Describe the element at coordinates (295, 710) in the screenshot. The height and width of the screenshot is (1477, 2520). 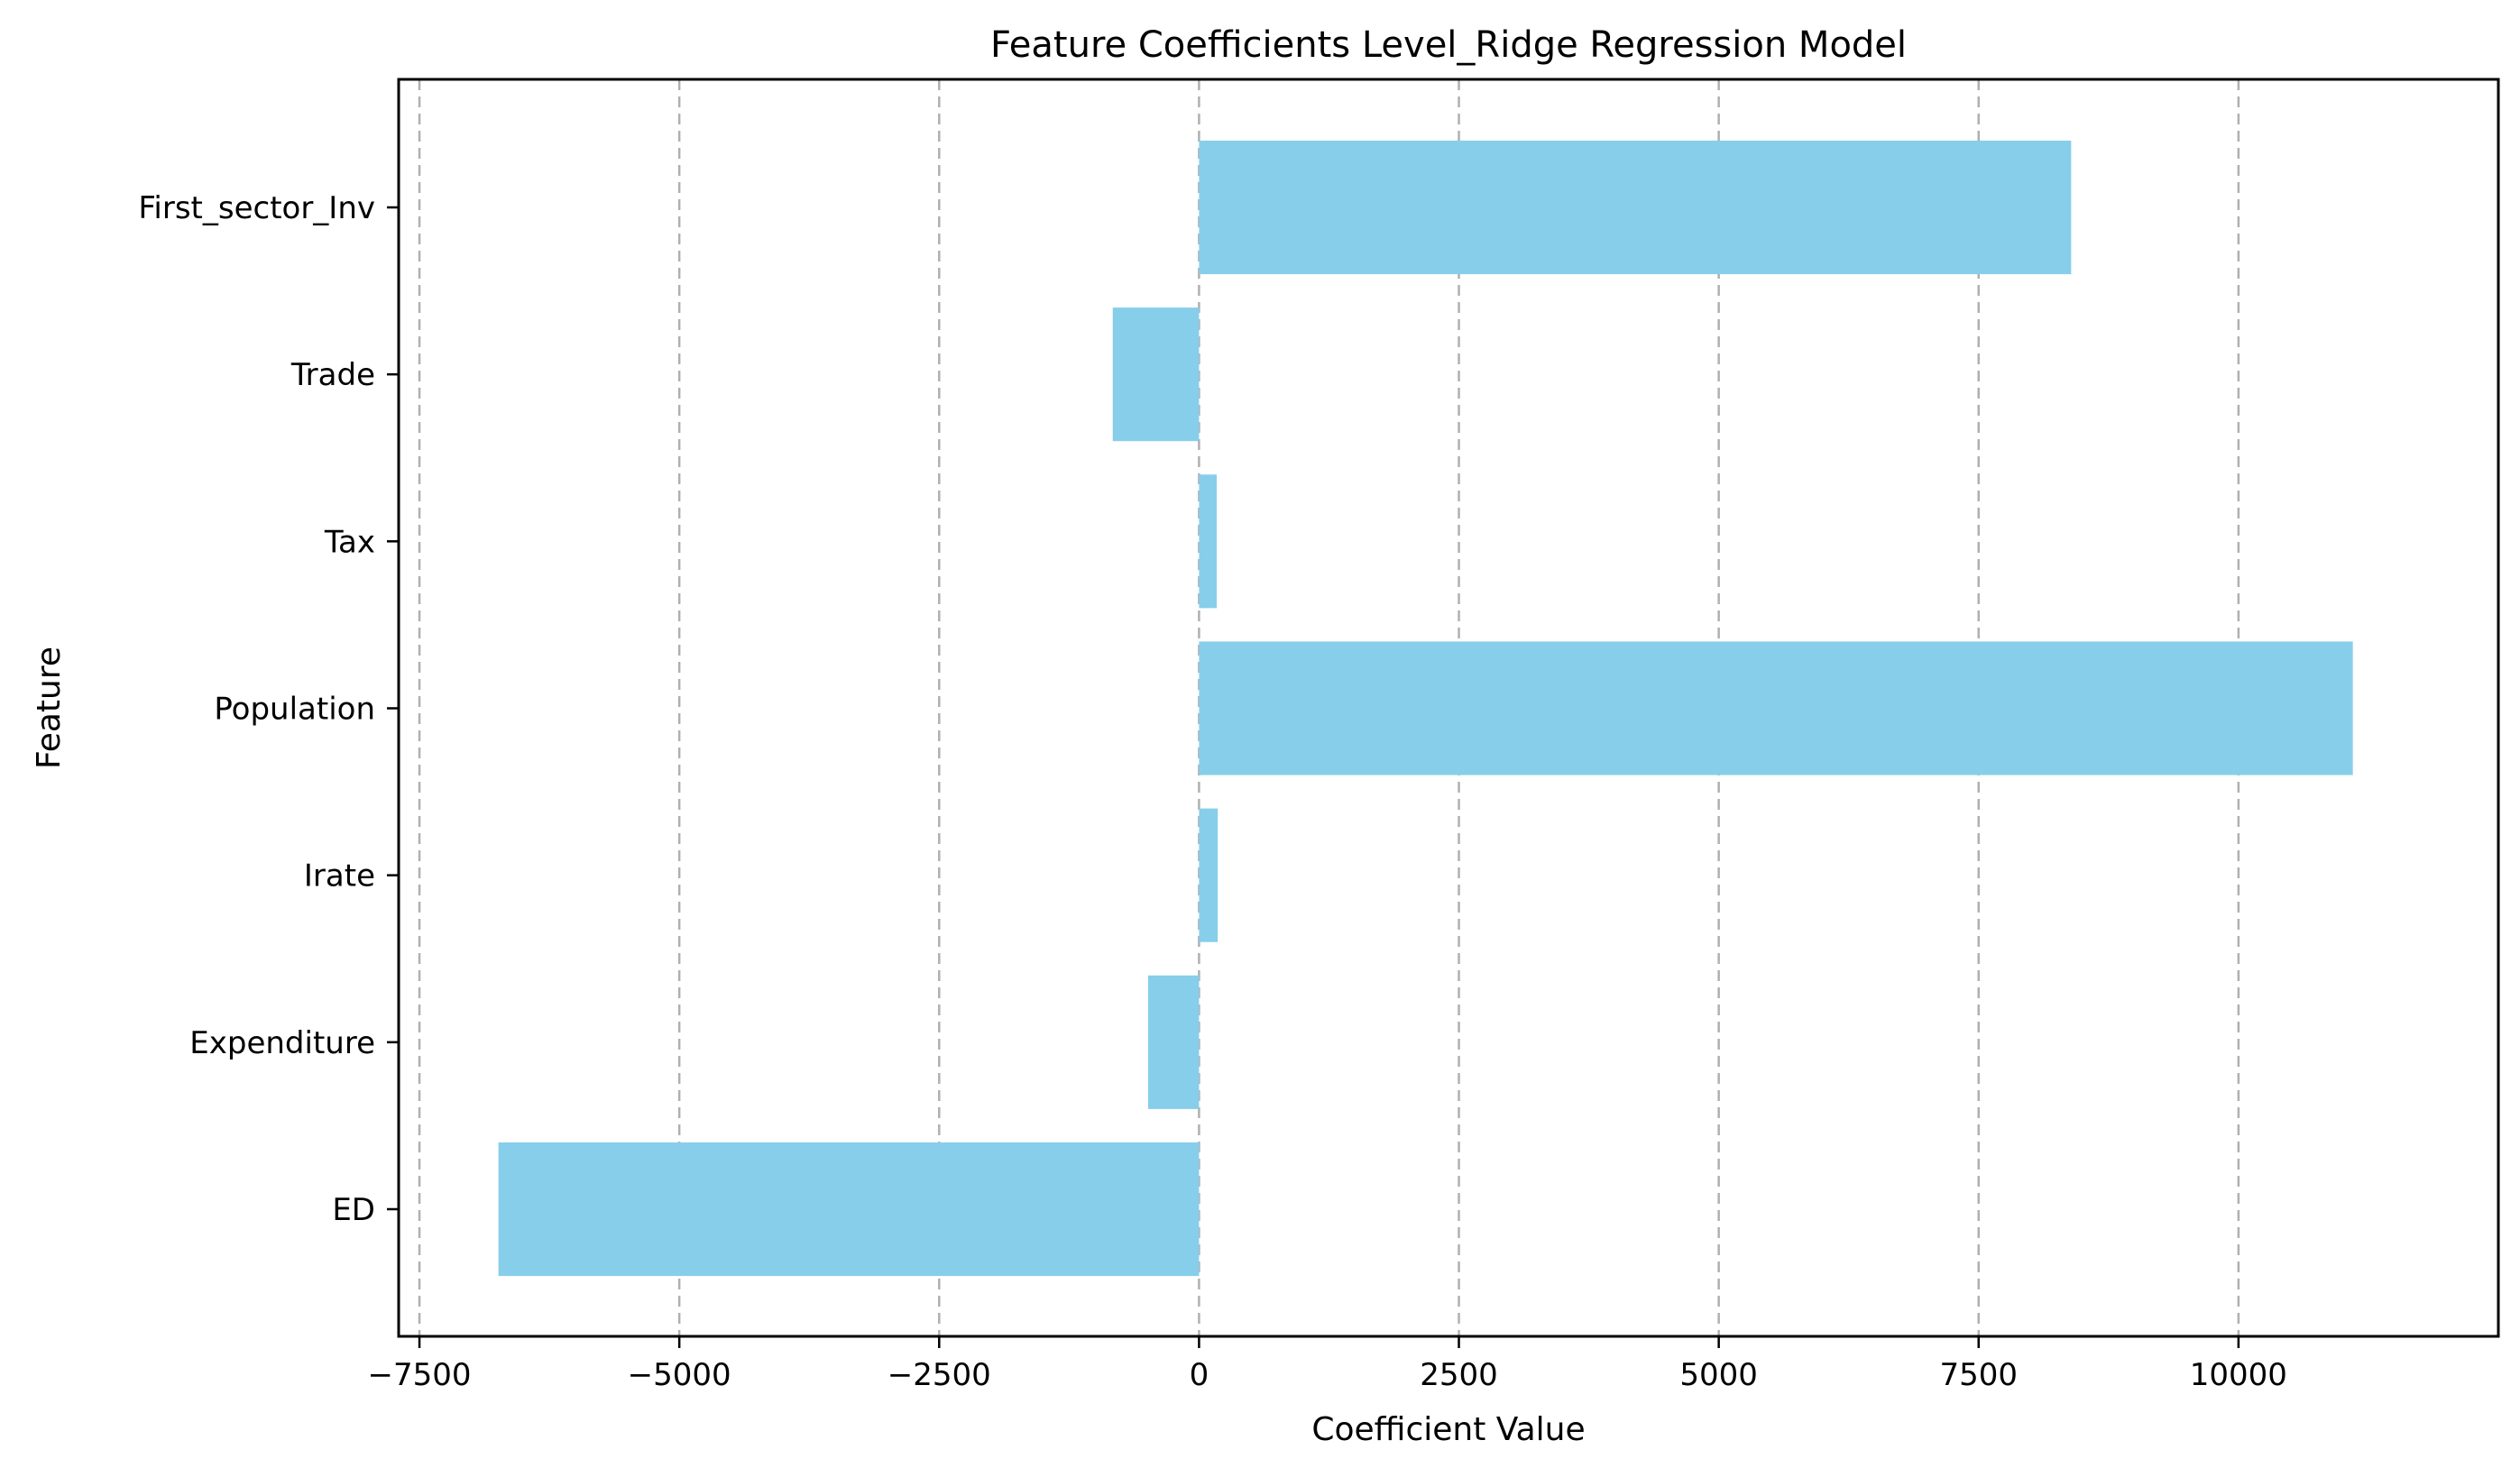
I see `y-tick-label: Population` at that location.